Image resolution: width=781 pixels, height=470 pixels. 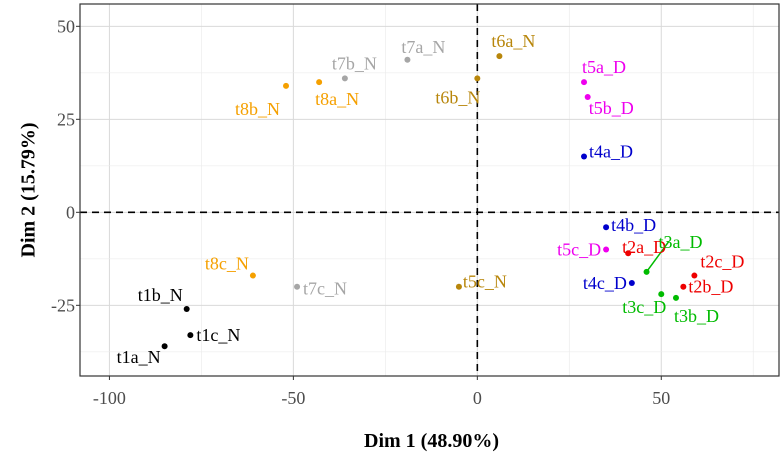 I want to click on point-label-t2c_D: t2c_D, so click(x=722, y=262).